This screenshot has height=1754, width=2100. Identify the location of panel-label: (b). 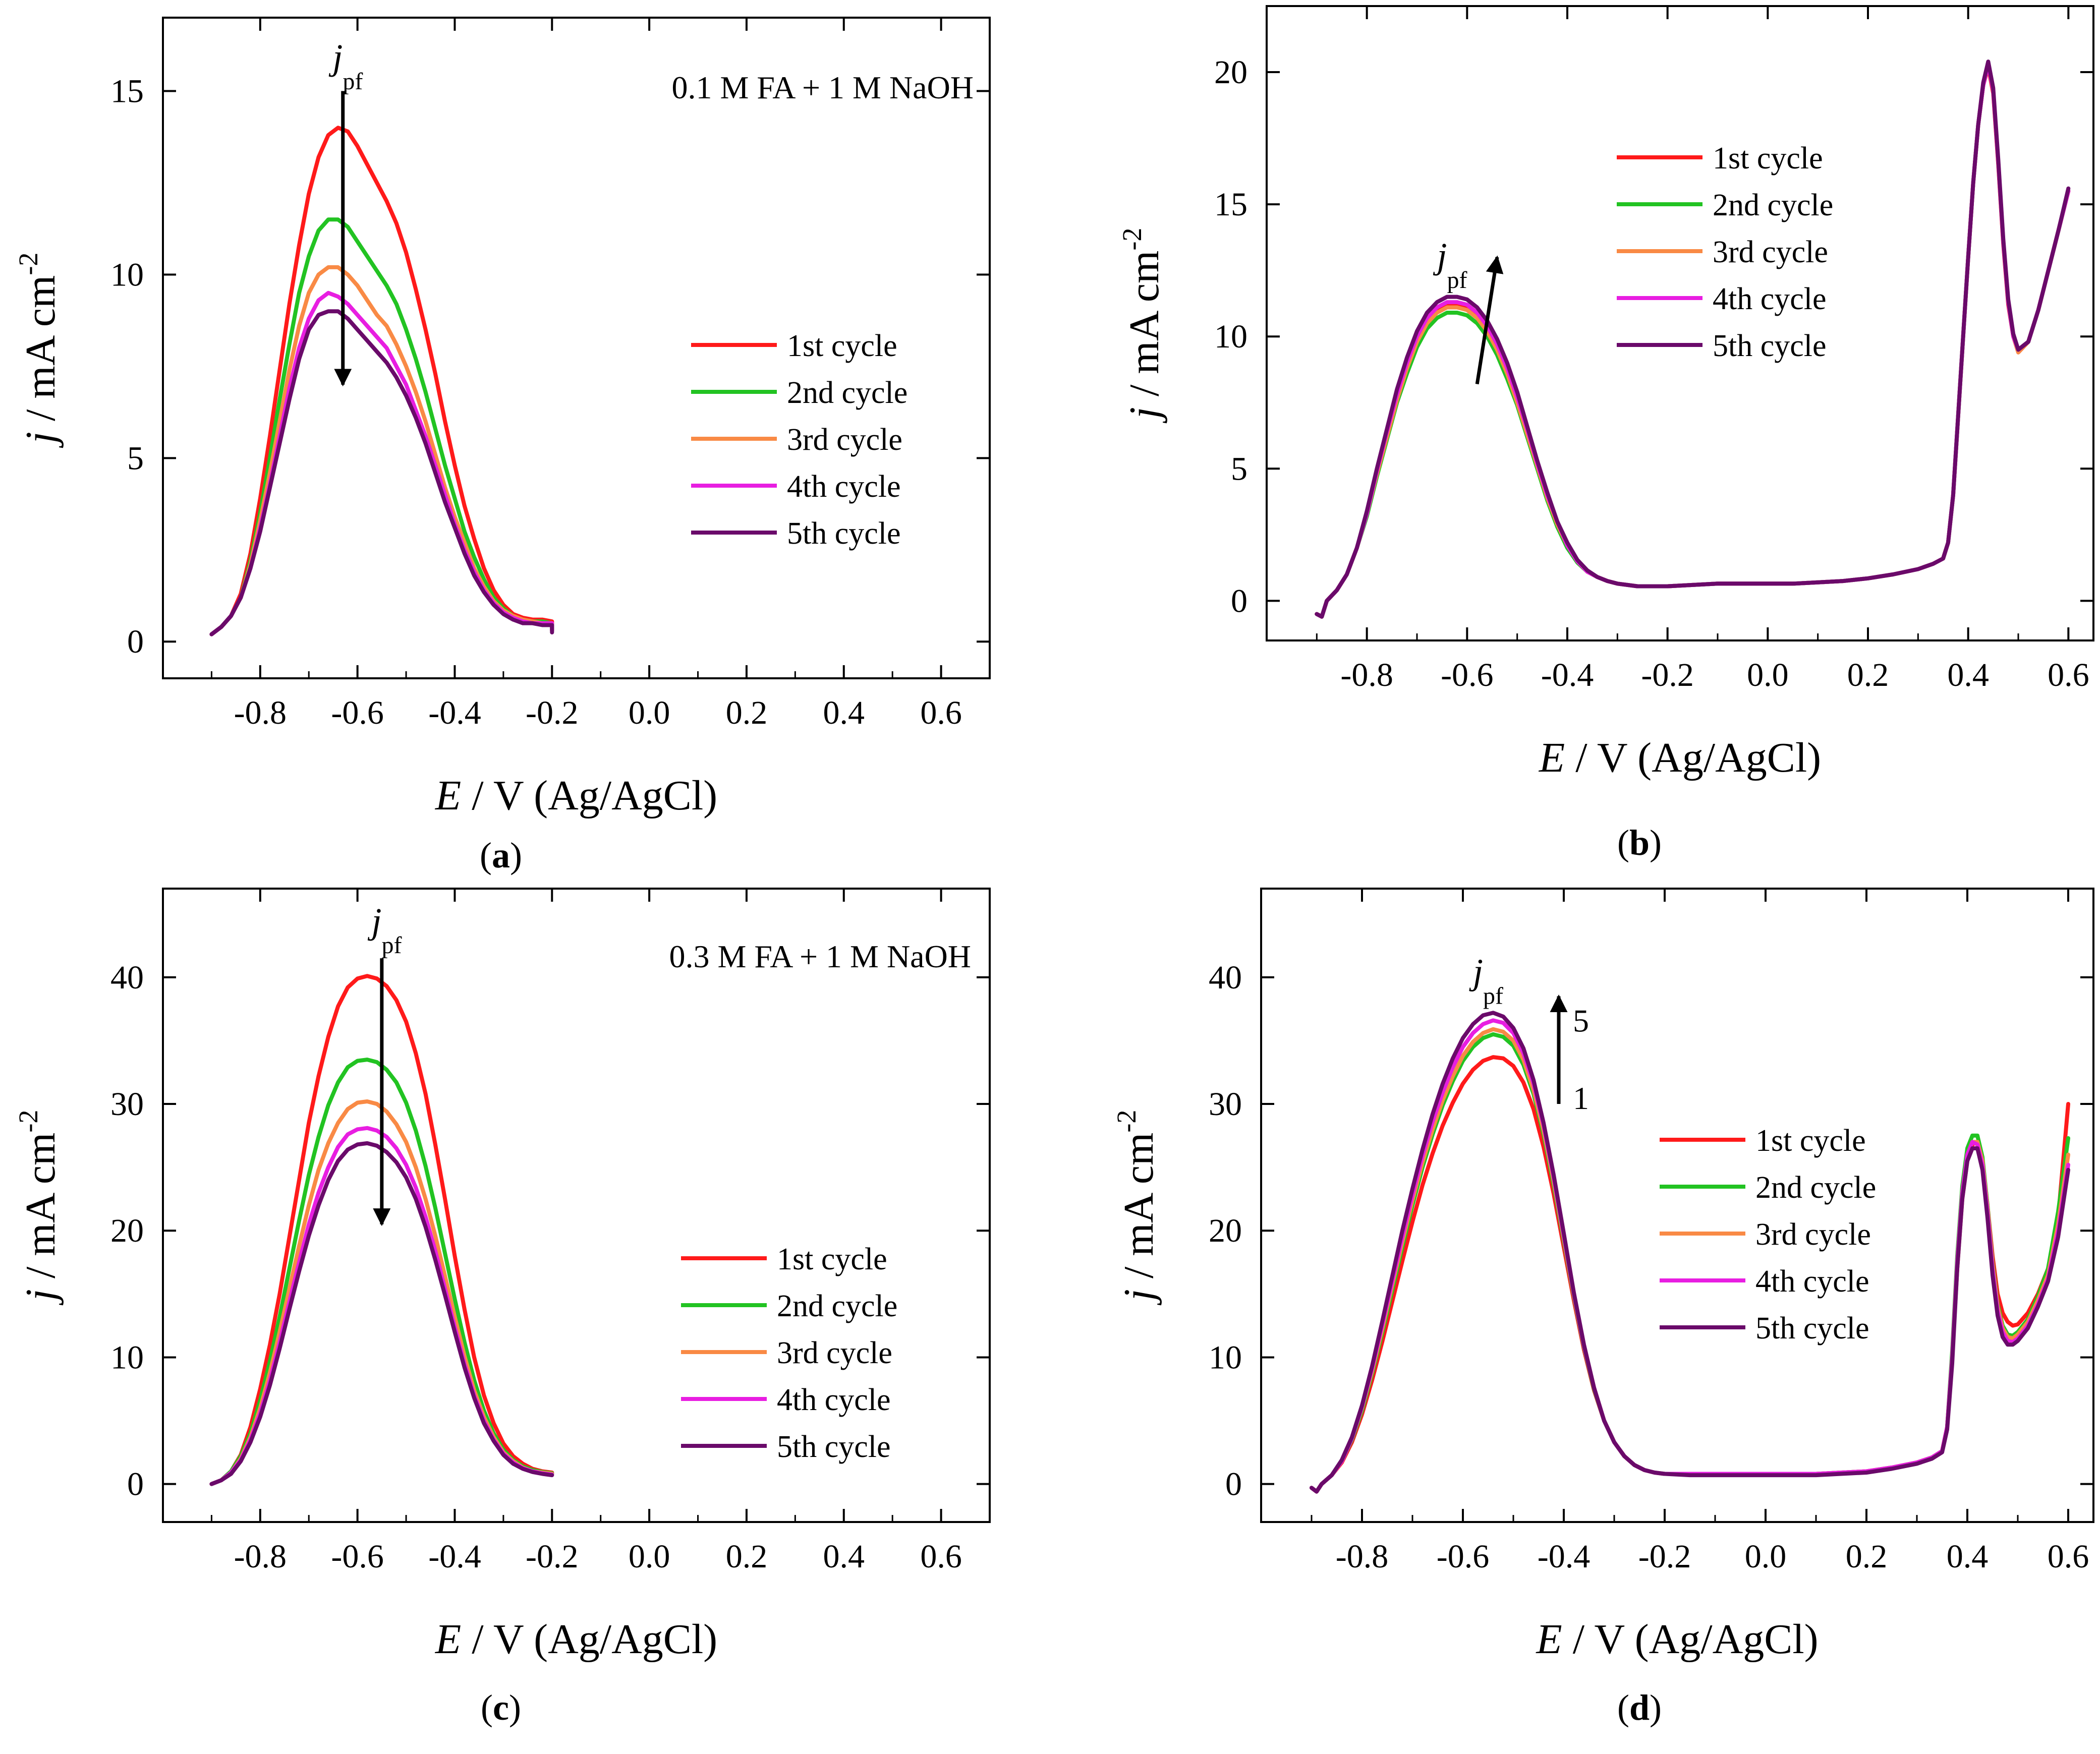
(1639, 843).